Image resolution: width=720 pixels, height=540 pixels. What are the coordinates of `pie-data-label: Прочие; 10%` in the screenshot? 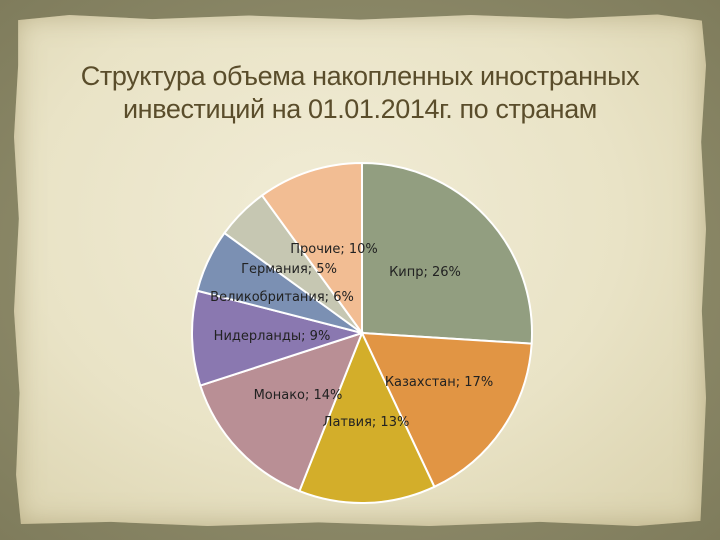 It's located at (334, 249).